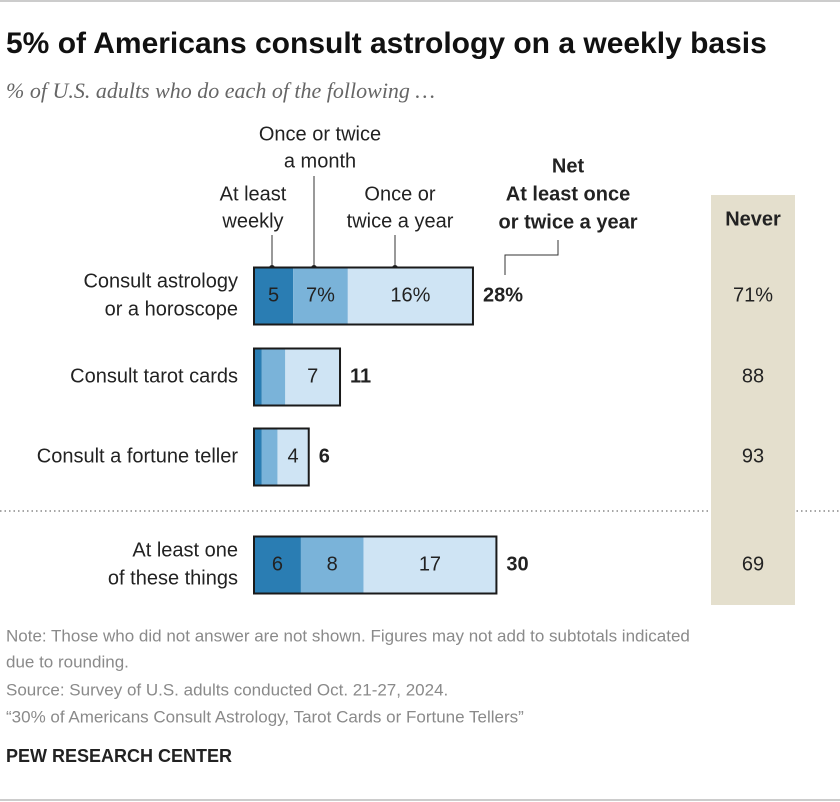  I want to click on net-value: 11, so click(360, 376).